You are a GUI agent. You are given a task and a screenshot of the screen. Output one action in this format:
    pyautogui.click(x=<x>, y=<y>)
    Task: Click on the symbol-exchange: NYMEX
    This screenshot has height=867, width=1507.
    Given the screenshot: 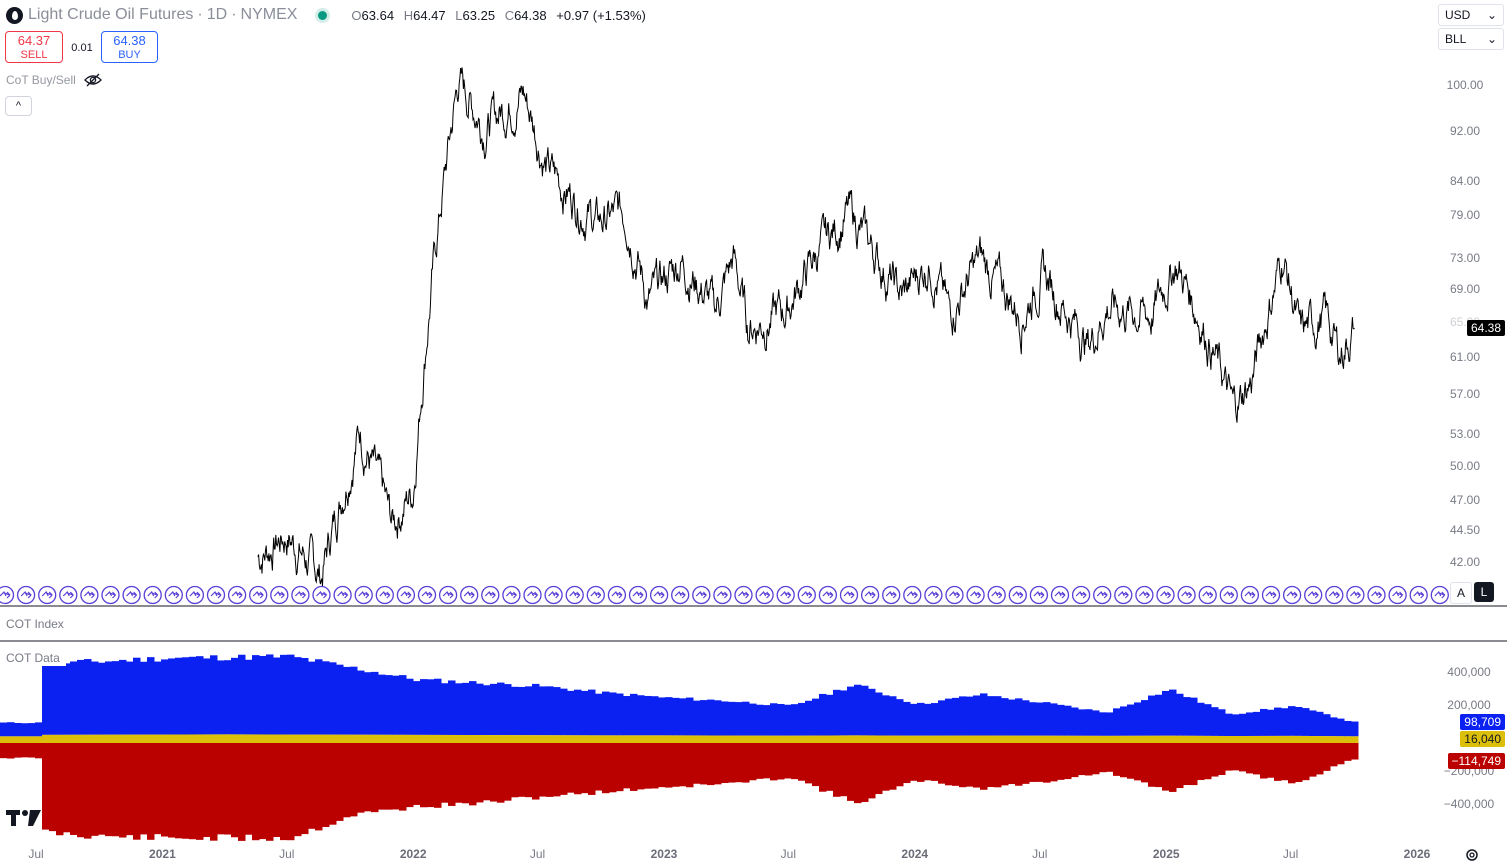 What is the action you would take?
    pyautogui.click(x=269, y=14)
    